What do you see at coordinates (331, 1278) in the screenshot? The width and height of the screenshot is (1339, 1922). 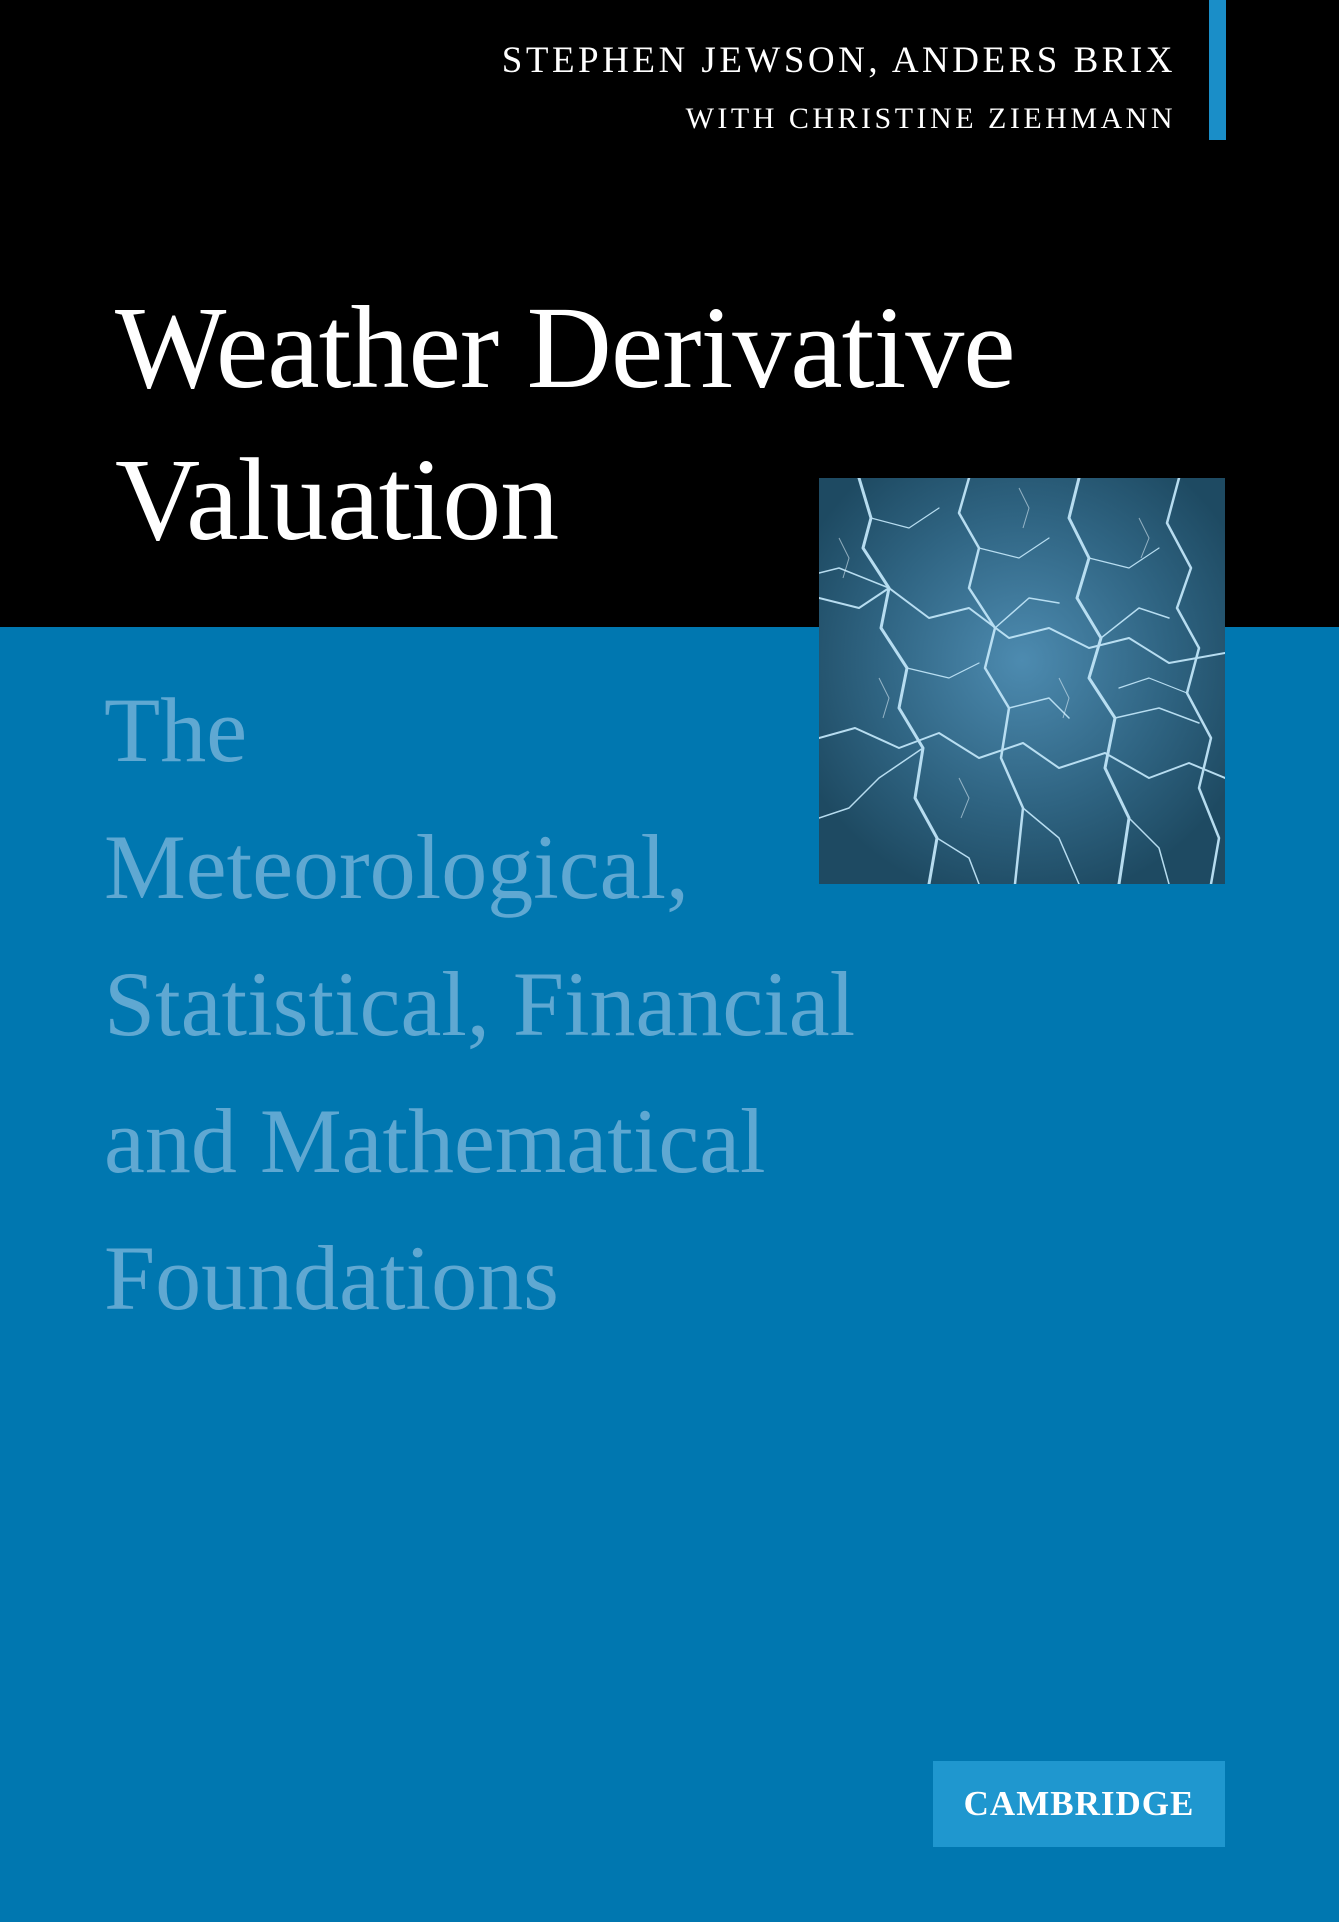 I see `subtitle-line-5: Foundations` at bounding box center [331, 1278].